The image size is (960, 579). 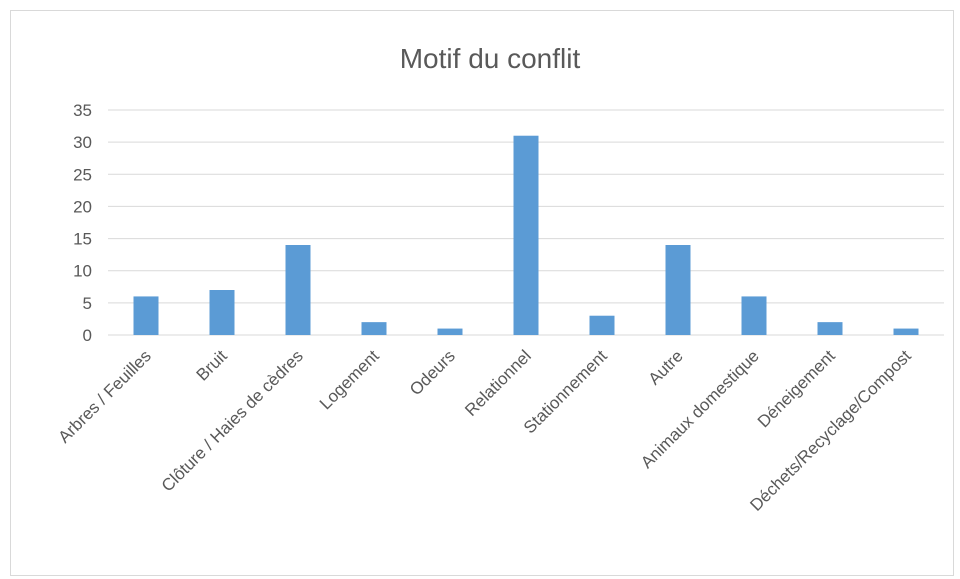 What do you see at coordinates (232, 420) in the screenshot?
I see `x-category-label: Clôture / Haies de cèdres` at bounding box center [232, 420].